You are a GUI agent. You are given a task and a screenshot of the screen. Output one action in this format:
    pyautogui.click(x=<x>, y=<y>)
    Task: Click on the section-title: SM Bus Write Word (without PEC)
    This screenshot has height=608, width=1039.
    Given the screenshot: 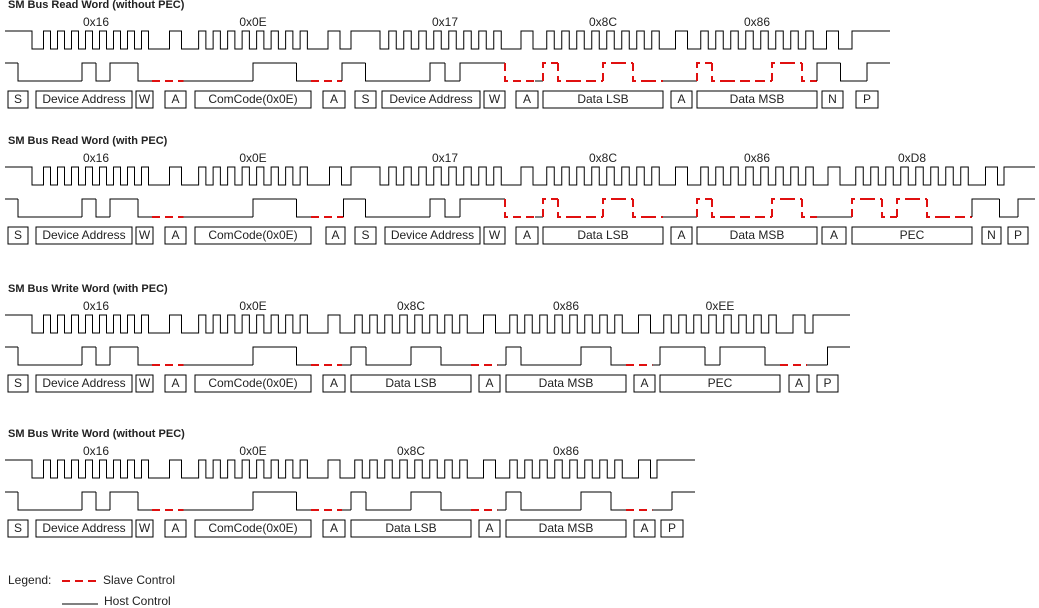 What is the action you would take?
    pyautogui.click(x=96, y=434)
    